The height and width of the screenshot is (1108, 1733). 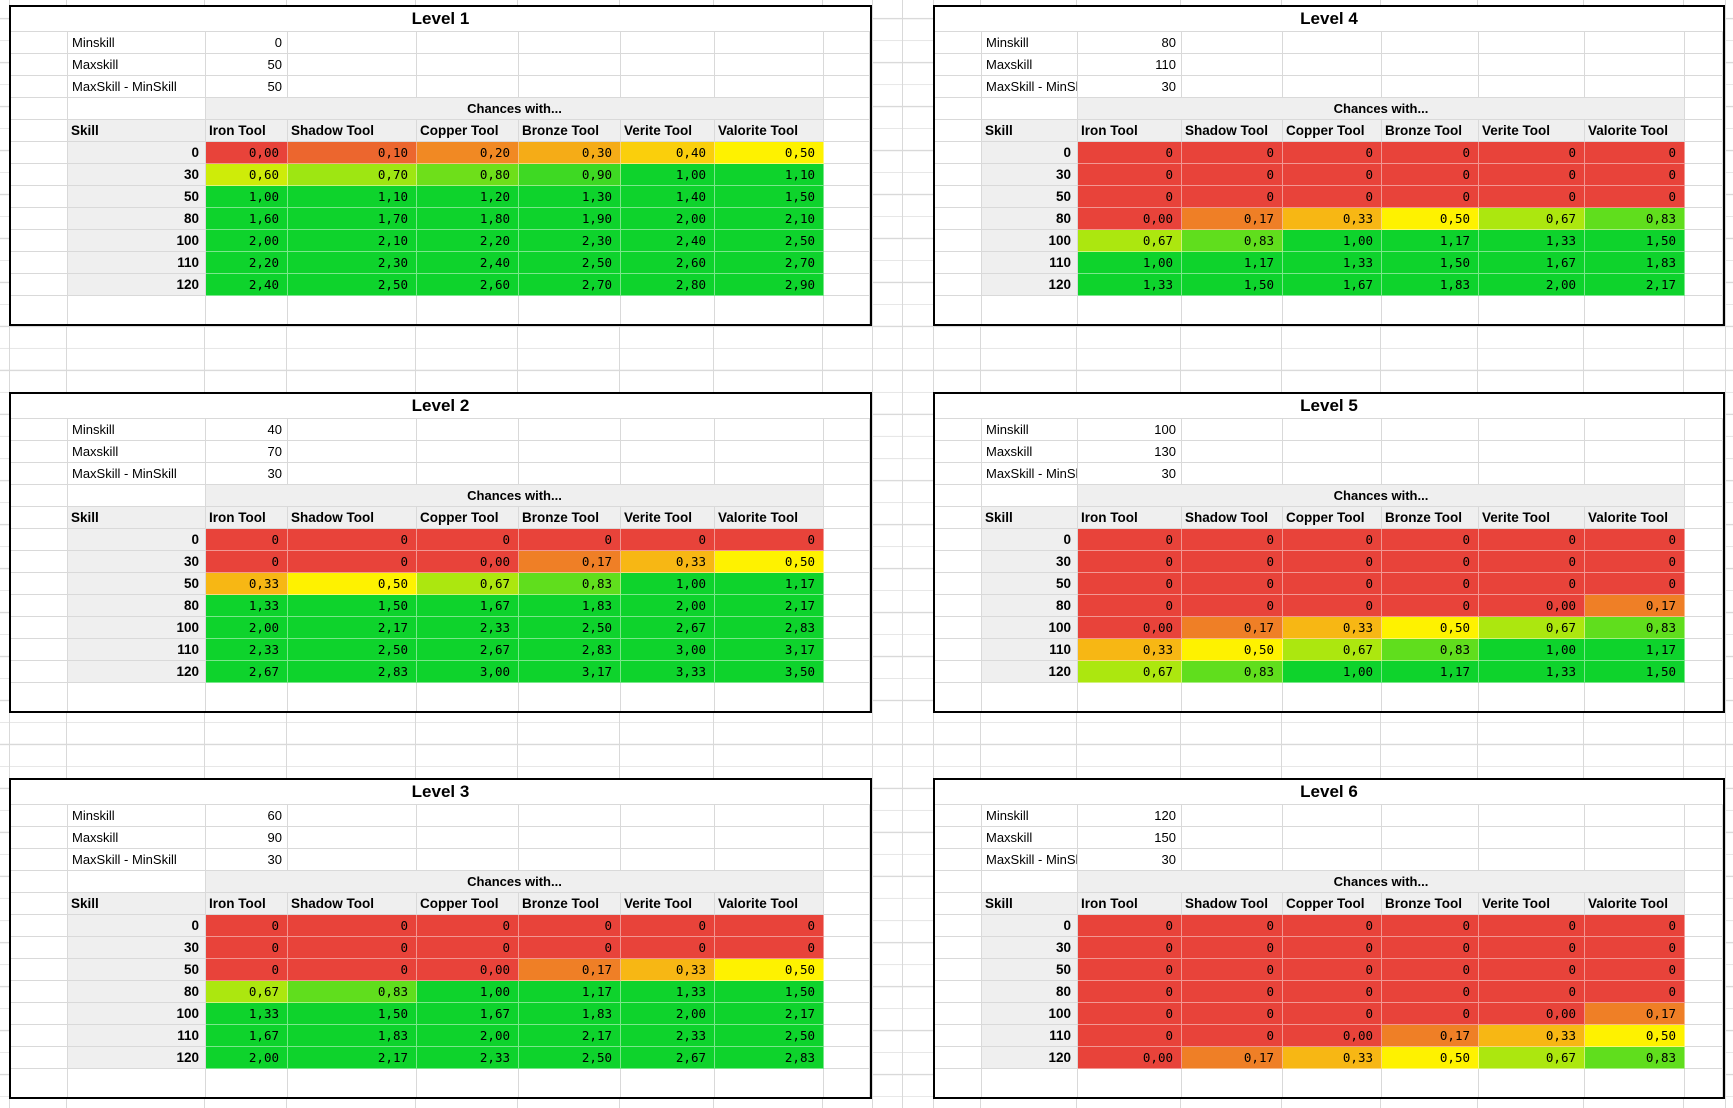 I want to click on maxskill-value: 150, so click(x=1130, y=838).